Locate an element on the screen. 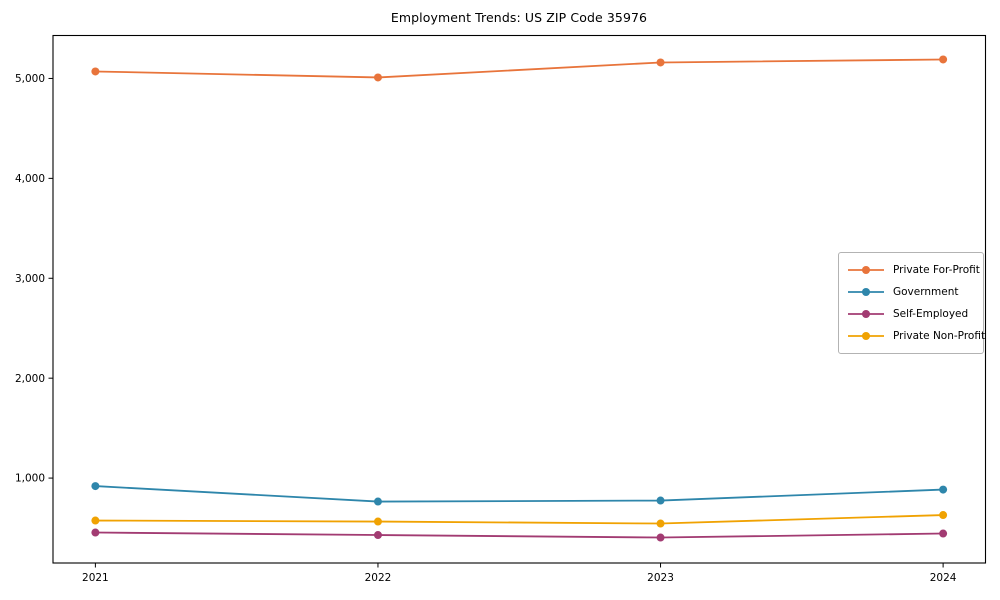 This screenshot has width=1000, height=600. series-line-private-non-profit is located at coordinates (519, 519).